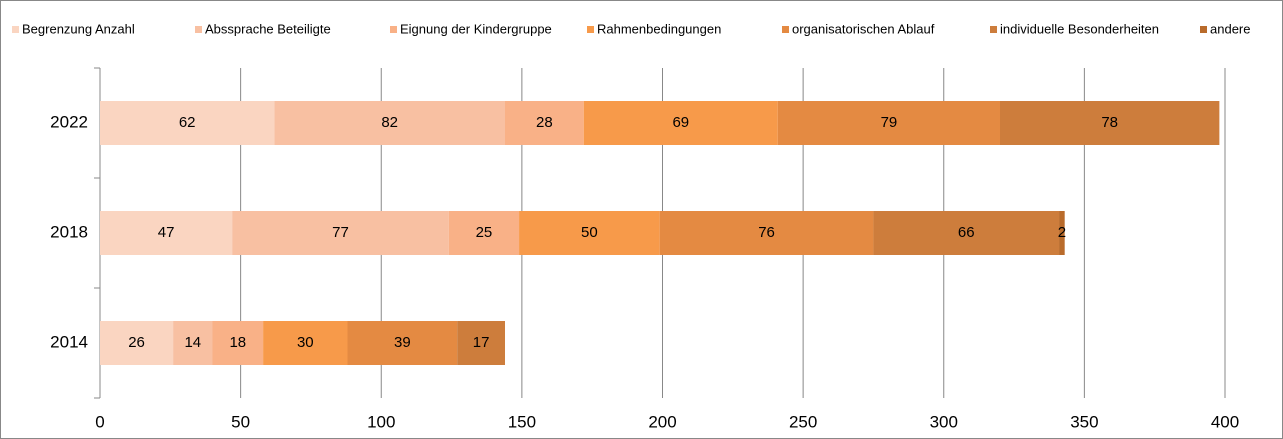 This screenshot has height=439, width=1283. What do you see at coordinates (659, 28) in the screenshot?
I see `legend-label: Rahmenbedingungen` at bounding box center [659, 28].